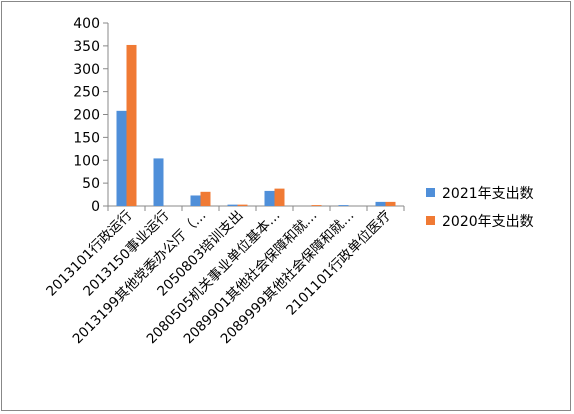 The height and width of the screenshot is (414, 574). What do you see at coordinates (86, 116) in the screenshot?
I see `y-tick-label: 200` at bounding box center [86, 116].